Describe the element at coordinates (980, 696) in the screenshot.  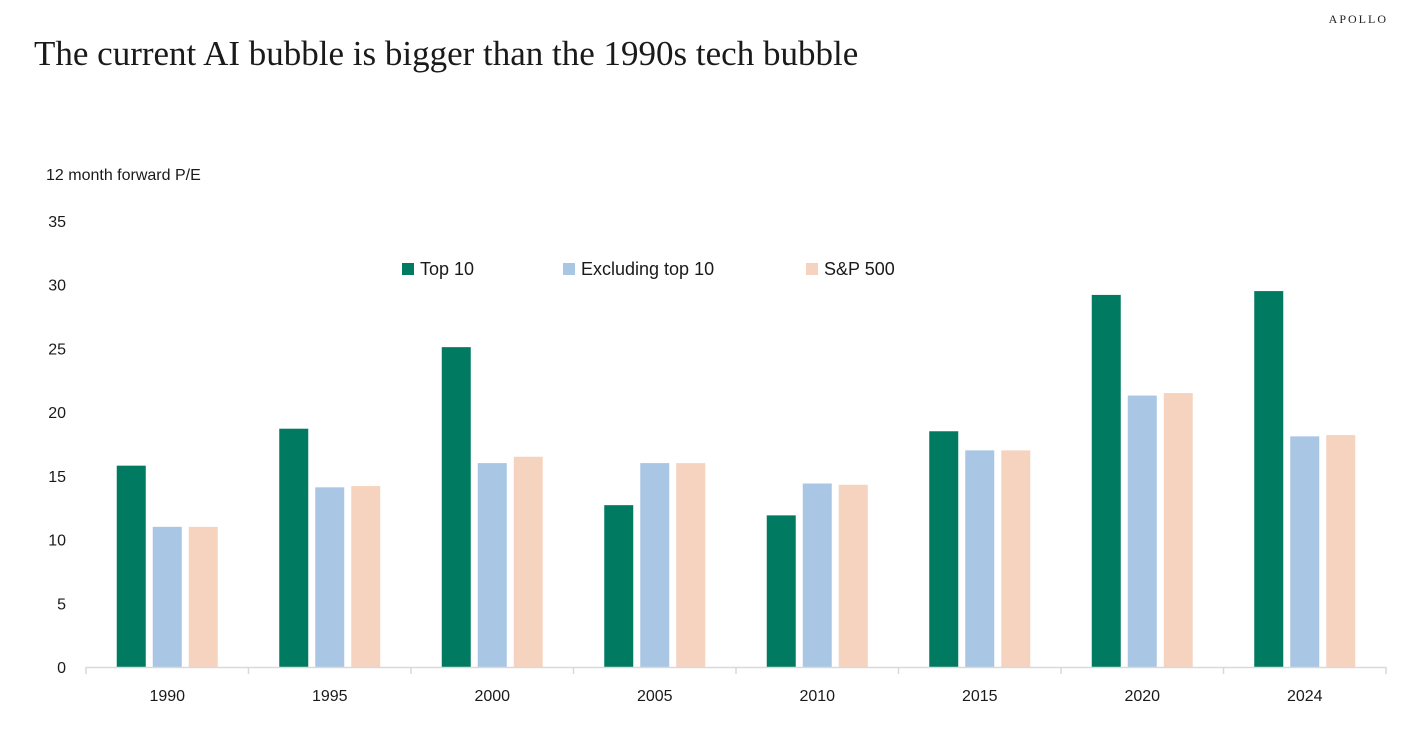
I see `x-tick-label: 2015` at that location.